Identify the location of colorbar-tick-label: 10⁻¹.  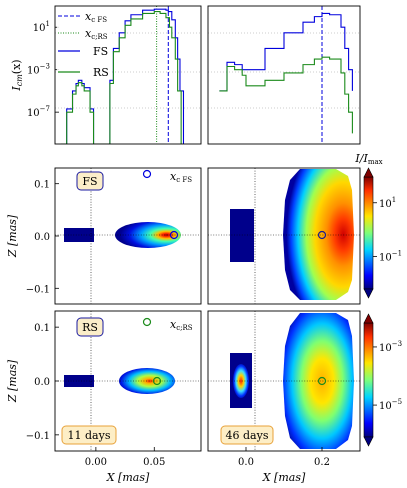
(390, 257).